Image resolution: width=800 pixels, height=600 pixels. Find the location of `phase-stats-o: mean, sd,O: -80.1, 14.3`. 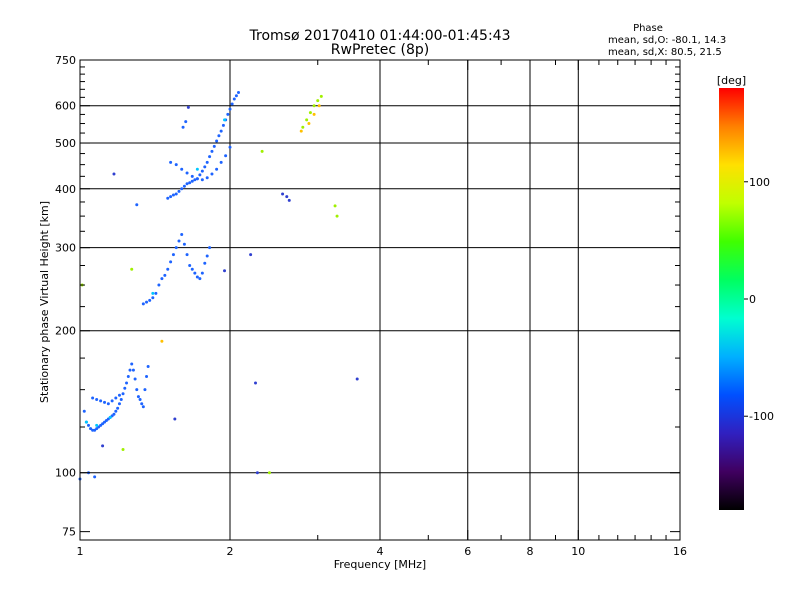

phase-stats-o: mean, sd,O: -80.1, 14.3 is located at coordinates (667, 40).